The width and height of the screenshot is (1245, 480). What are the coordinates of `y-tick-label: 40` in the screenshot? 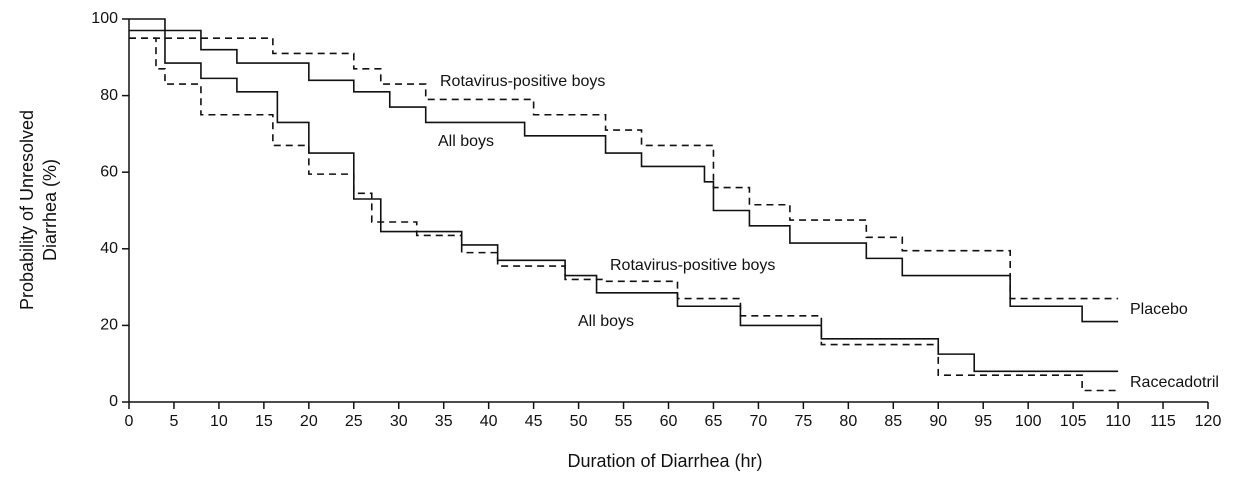 It's located at (109, 248).